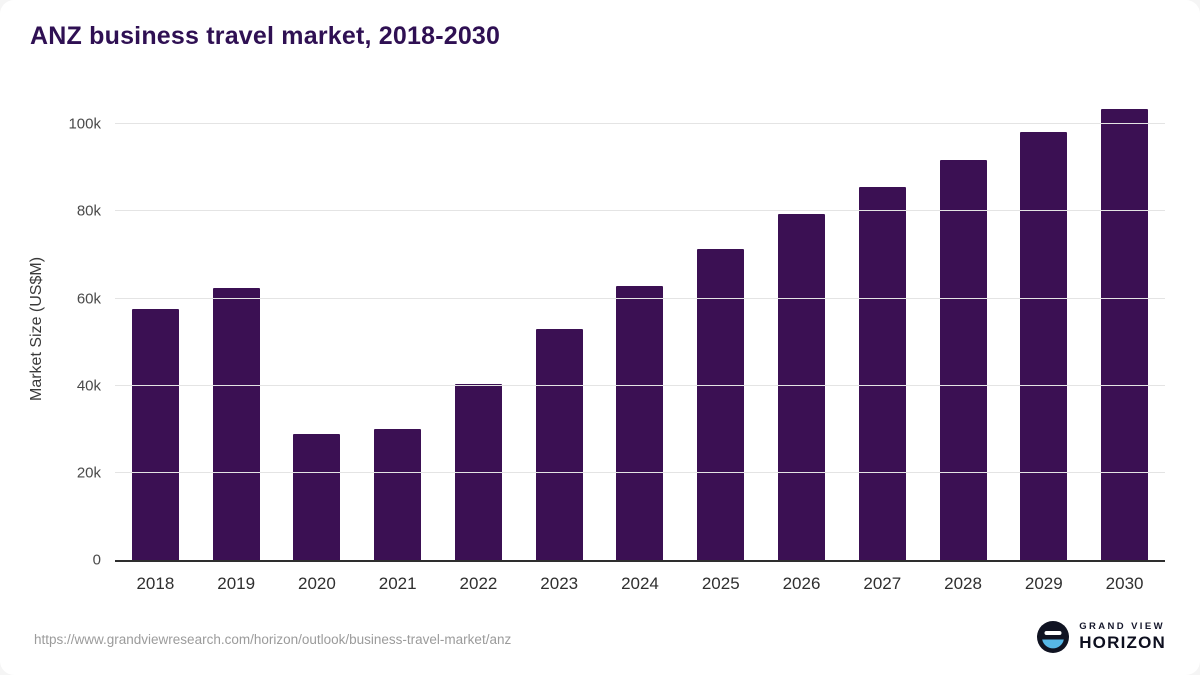  Describe the element at coordinates (1124, 583) in the screenshot. I see `x-tick-label: 2030` at that location.